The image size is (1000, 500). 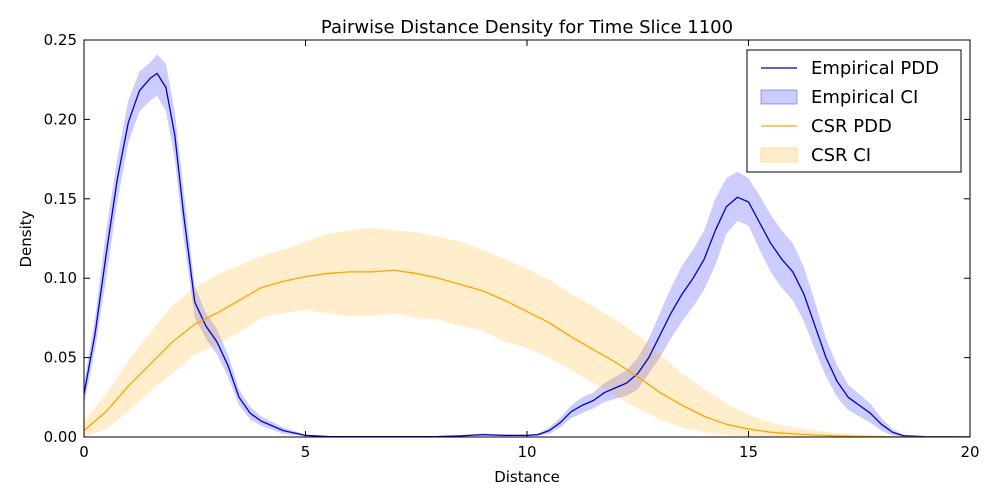 I want to click on y-tick-label: 0.25, so click(x=60, y=40).